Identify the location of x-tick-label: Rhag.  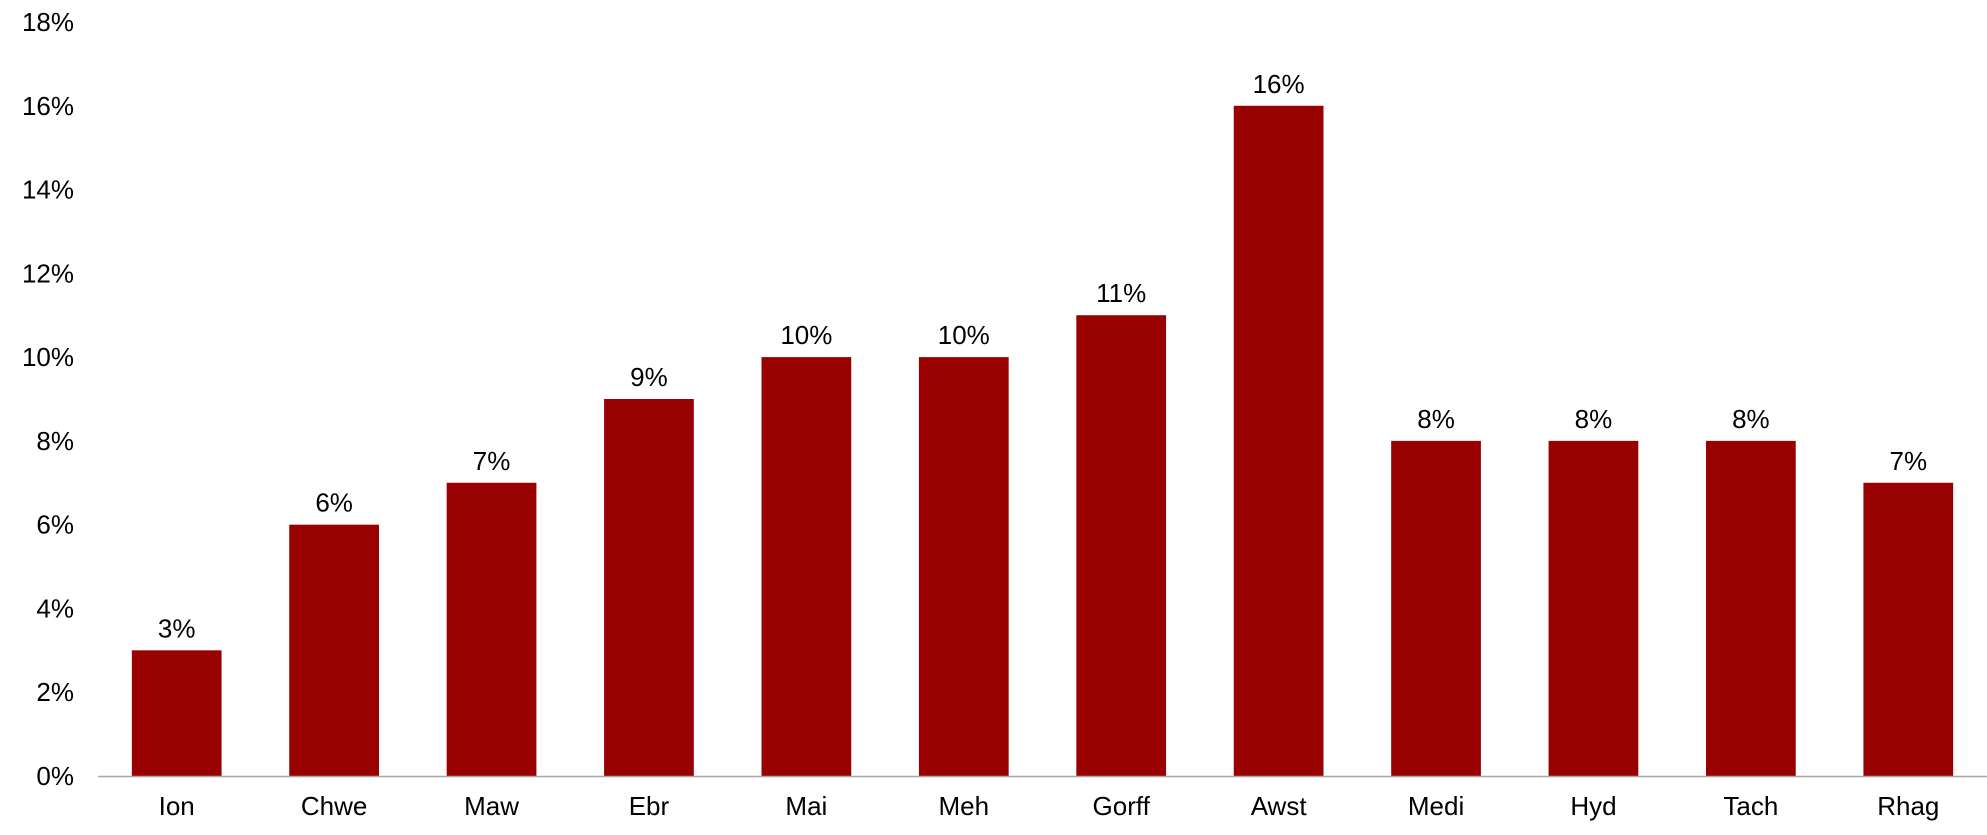
(1908, 806).